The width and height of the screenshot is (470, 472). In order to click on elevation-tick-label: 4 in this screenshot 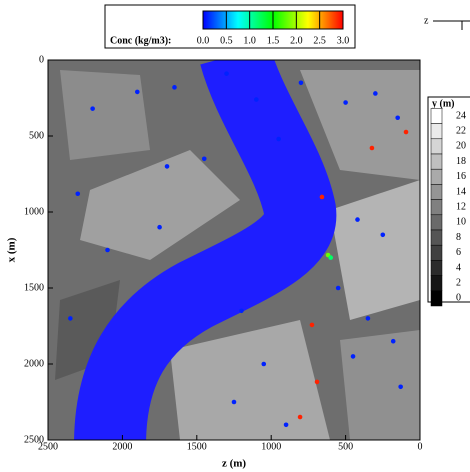, I will do `click(458, 267)`.